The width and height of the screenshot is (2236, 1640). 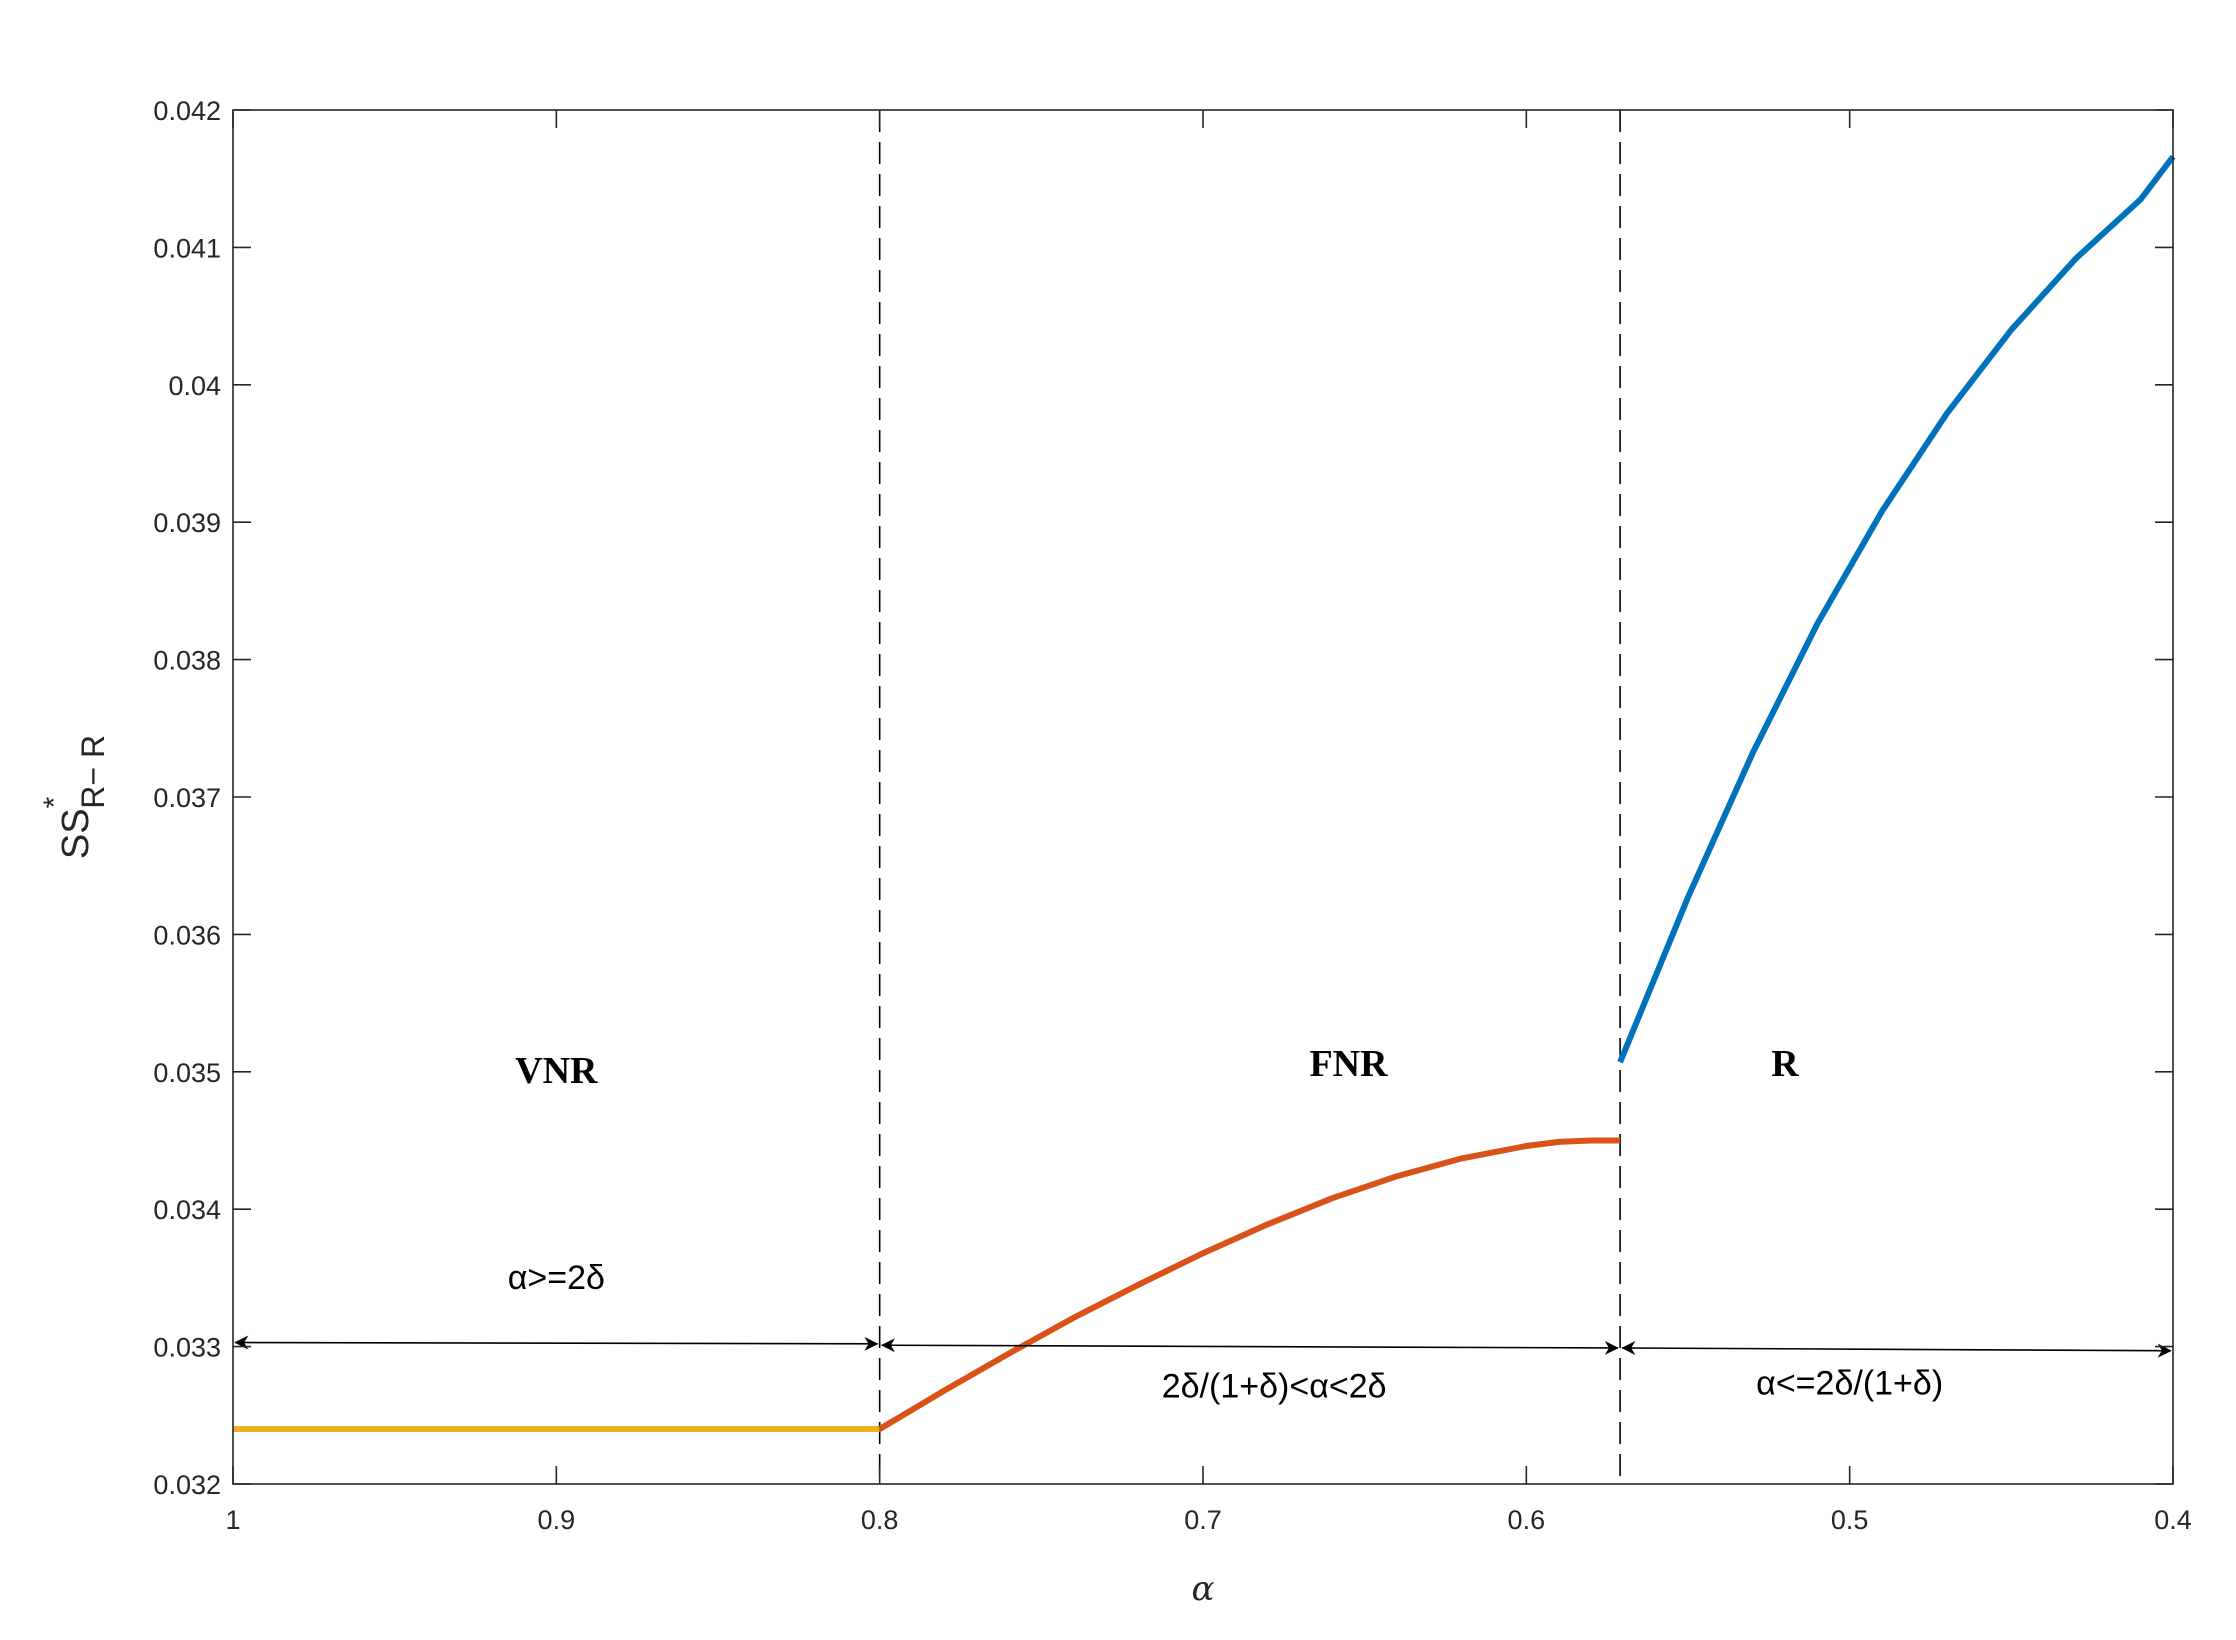 What do you see at coordinates (93, 772) in the screenshot?
I see `y-axis-label-sub: R− R` at bounding box center [93, 772].